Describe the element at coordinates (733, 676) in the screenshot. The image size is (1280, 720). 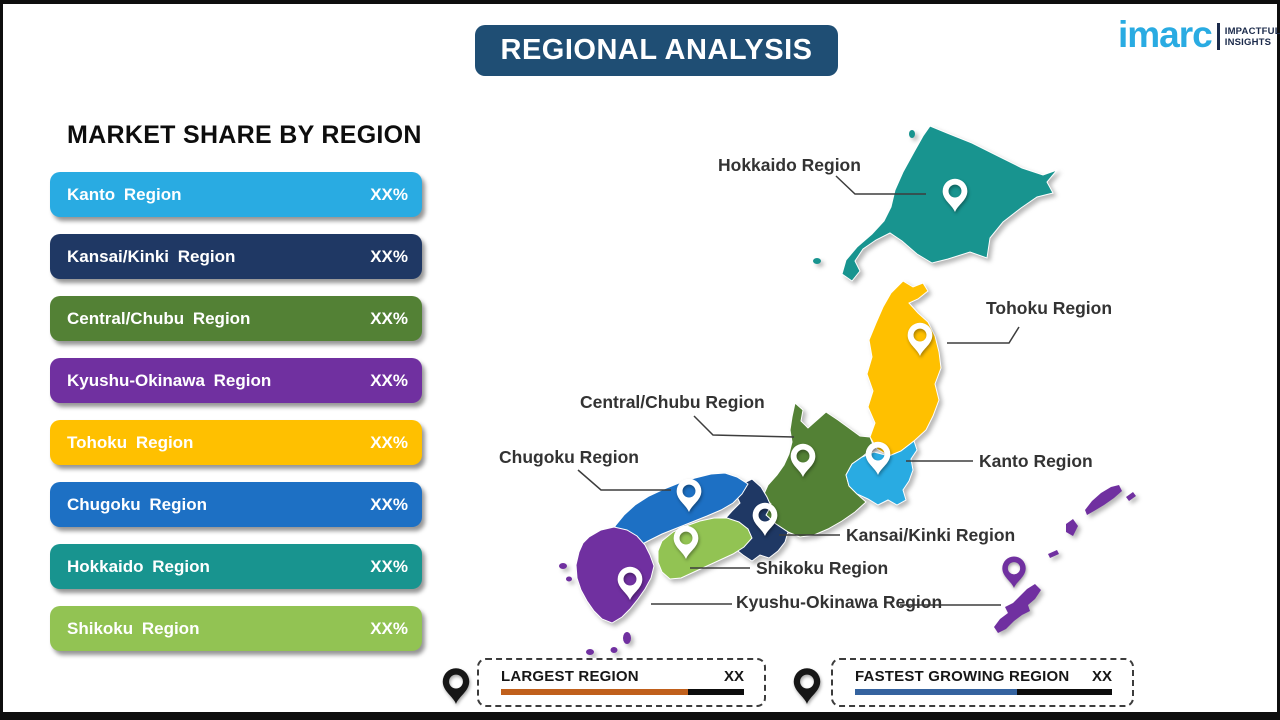
I see `largest-region-value: XX` at that location.